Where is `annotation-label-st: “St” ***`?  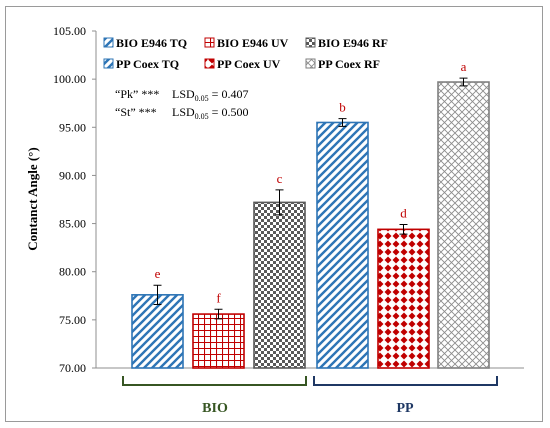 annotation-label-st: “St” *** is located at coordinates (136, 112).